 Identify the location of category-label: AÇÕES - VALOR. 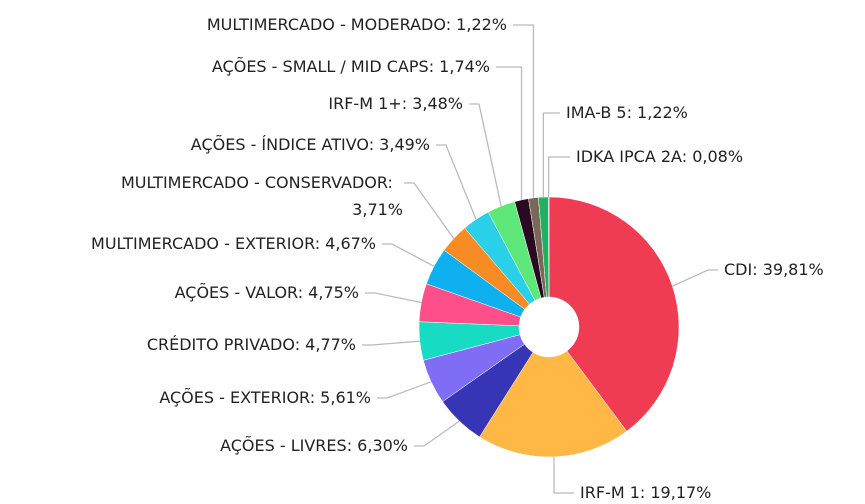
(236, 292).